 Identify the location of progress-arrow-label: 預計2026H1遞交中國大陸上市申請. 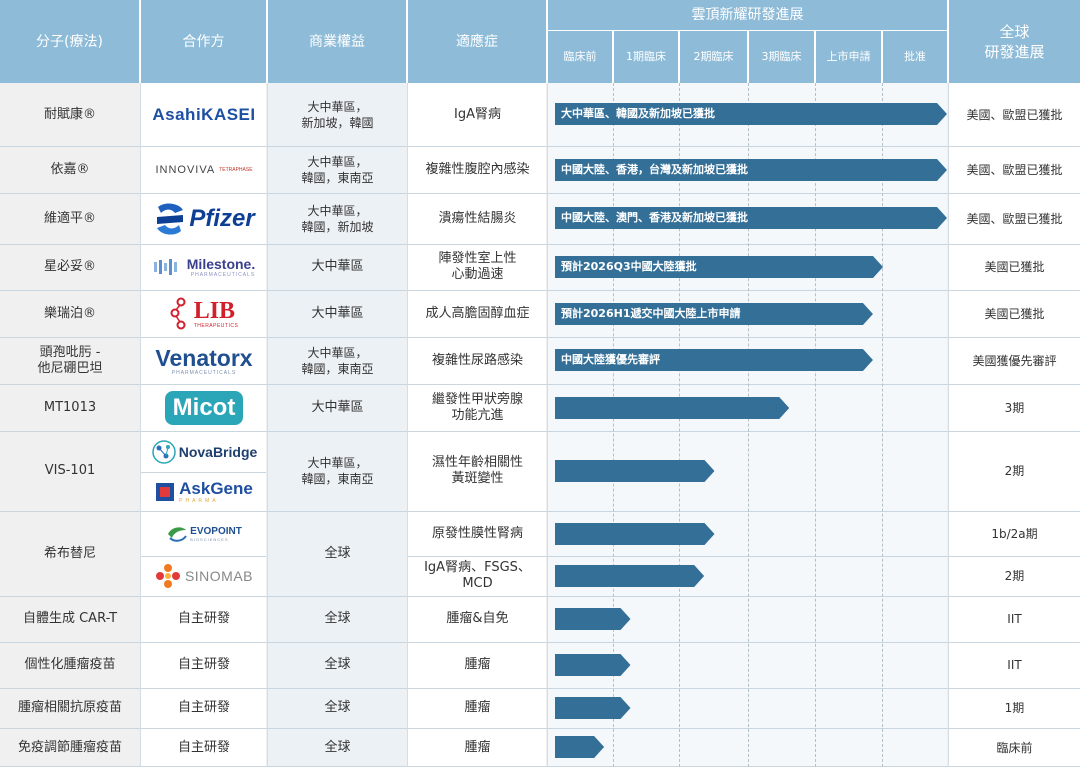
(651, 313).